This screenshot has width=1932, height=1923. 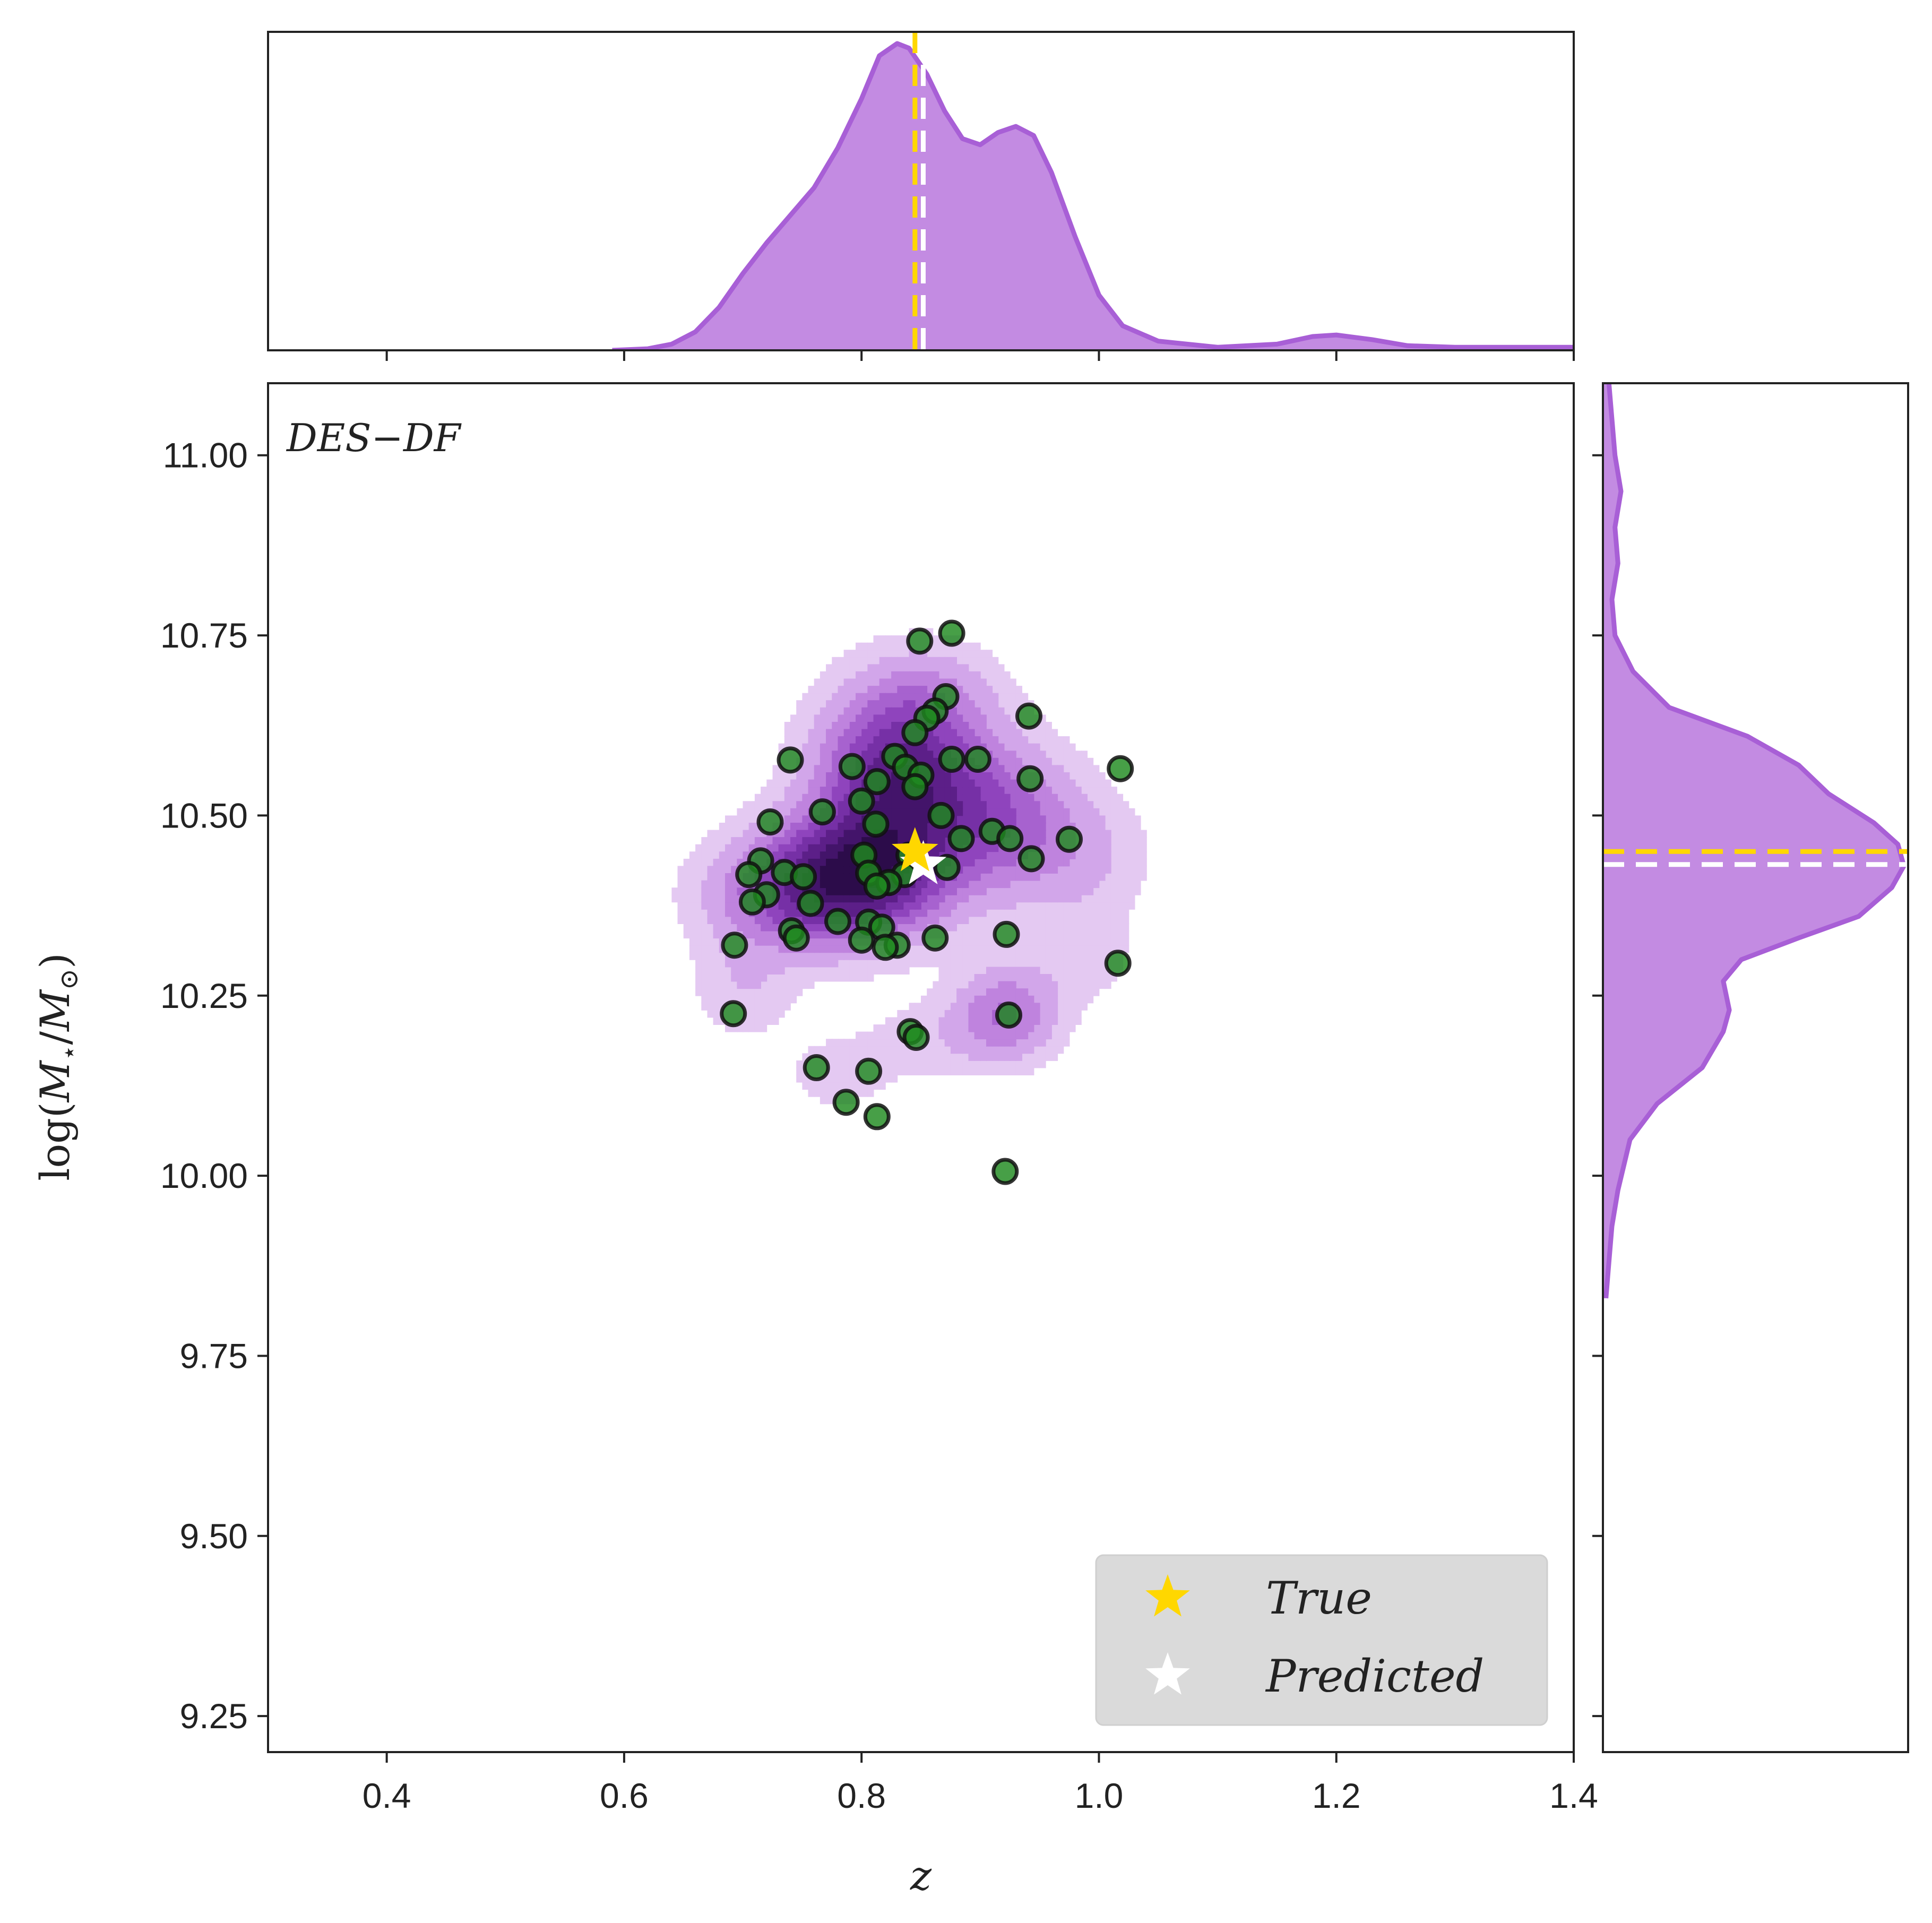 I want to click on main-plot-area, so click(x=909, y=902).